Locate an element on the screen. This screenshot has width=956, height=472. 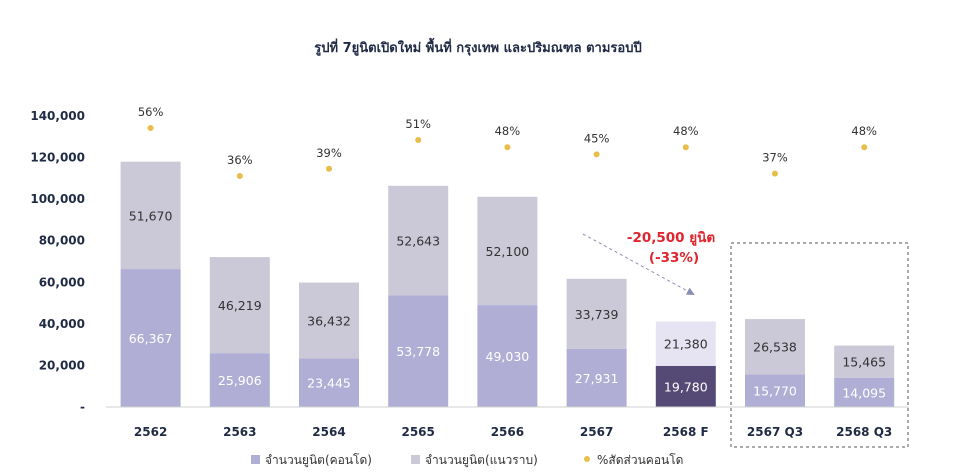
data-label-lowrise: 33,739 is located at coordinates (597, 314).